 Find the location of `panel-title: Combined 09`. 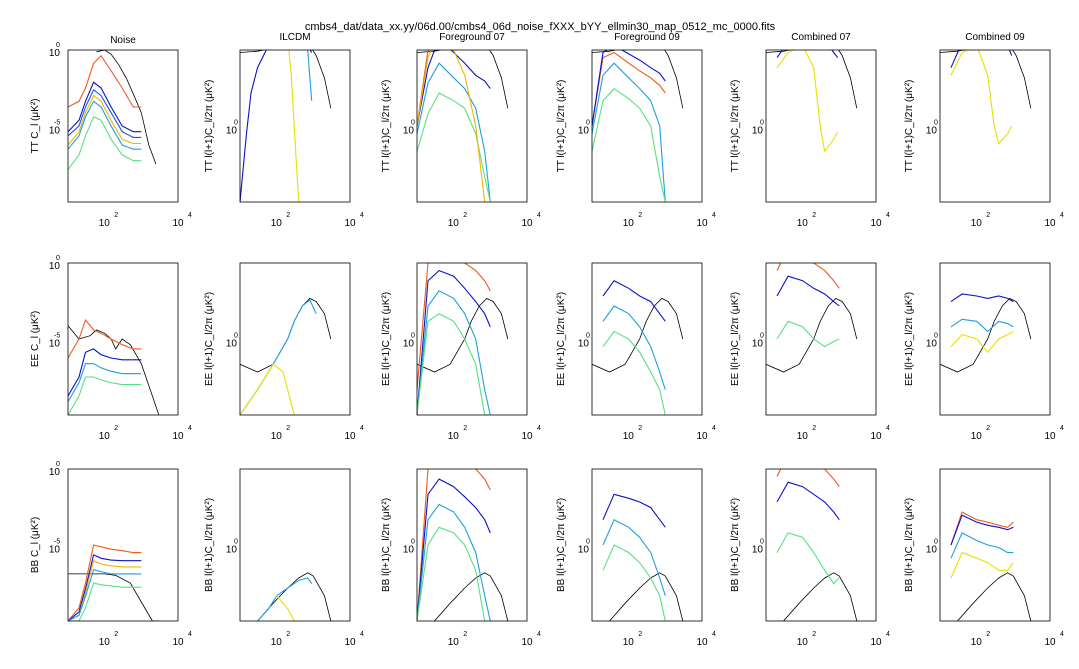

panel-title: Combined 09 is located at coordinates (995, 37).